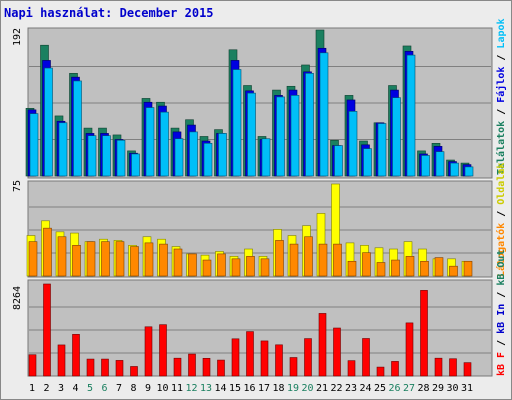  What do you see at coordinates (191, 388) in the screenshot?
I see `day-label-12: 12` at bounding box center [191, 388].